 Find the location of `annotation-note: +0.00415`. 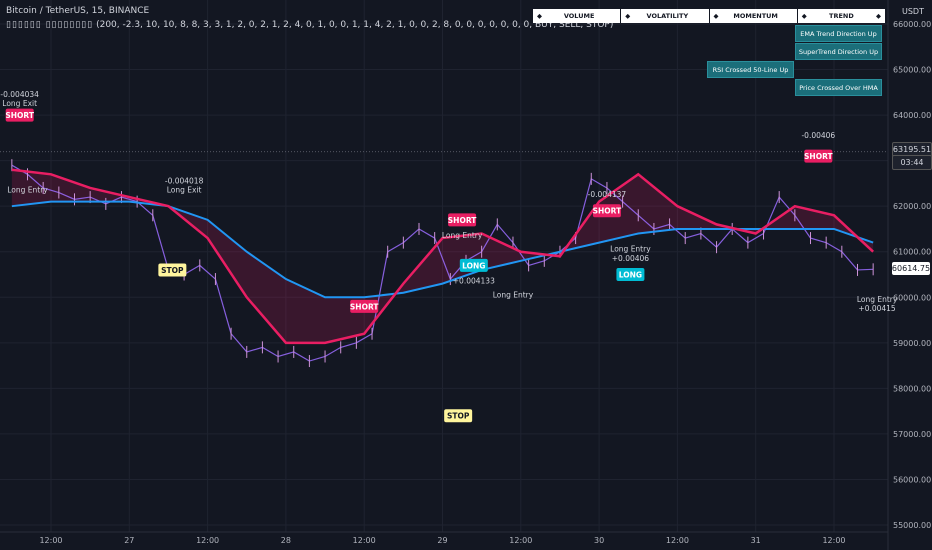

annotation-note: +0.00415 is located at coordinates (877, 308).